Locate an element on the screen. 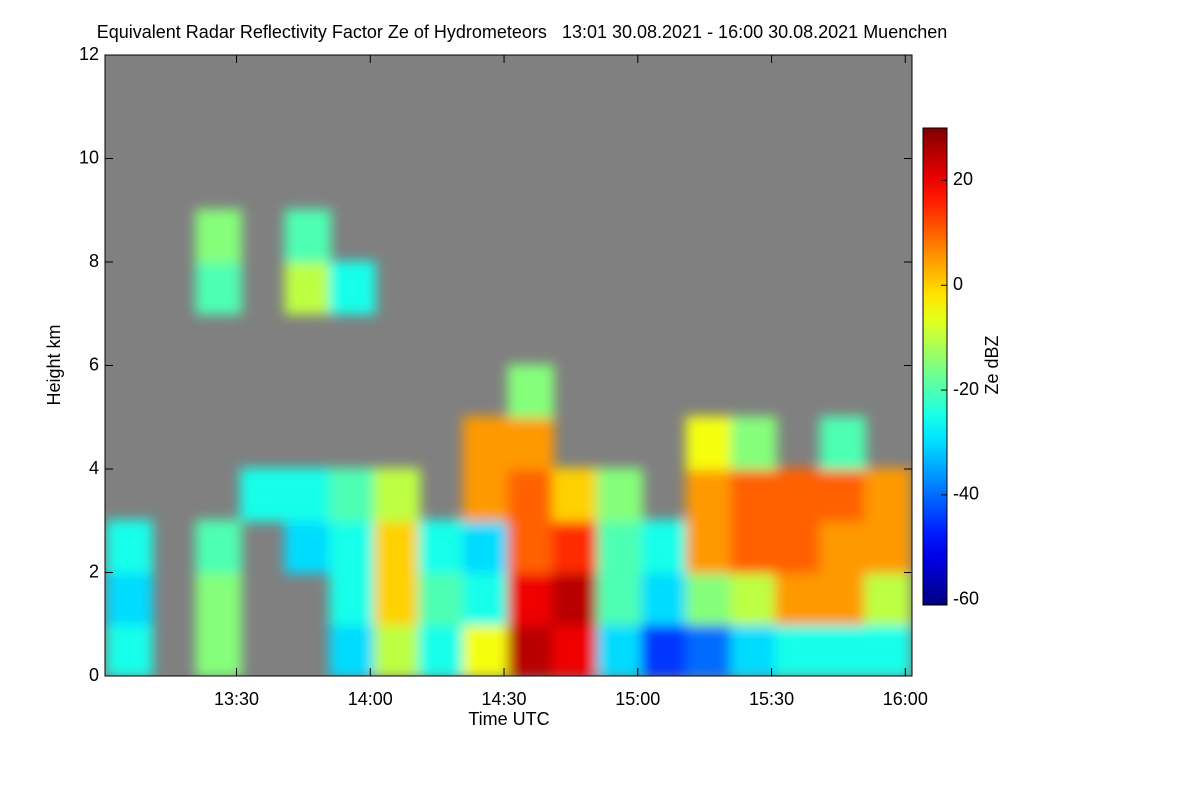 This screenshot has height=800, width=1200. y-tick-label: 0 is located at coordinates (94, 675).